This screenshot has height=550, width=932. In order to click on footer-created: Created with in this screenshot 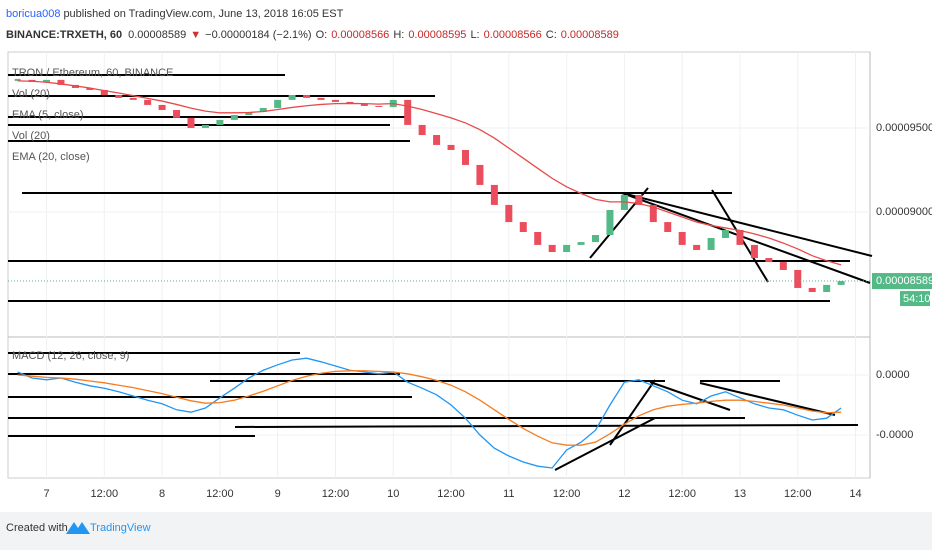, I will do `click(37, 528)`.